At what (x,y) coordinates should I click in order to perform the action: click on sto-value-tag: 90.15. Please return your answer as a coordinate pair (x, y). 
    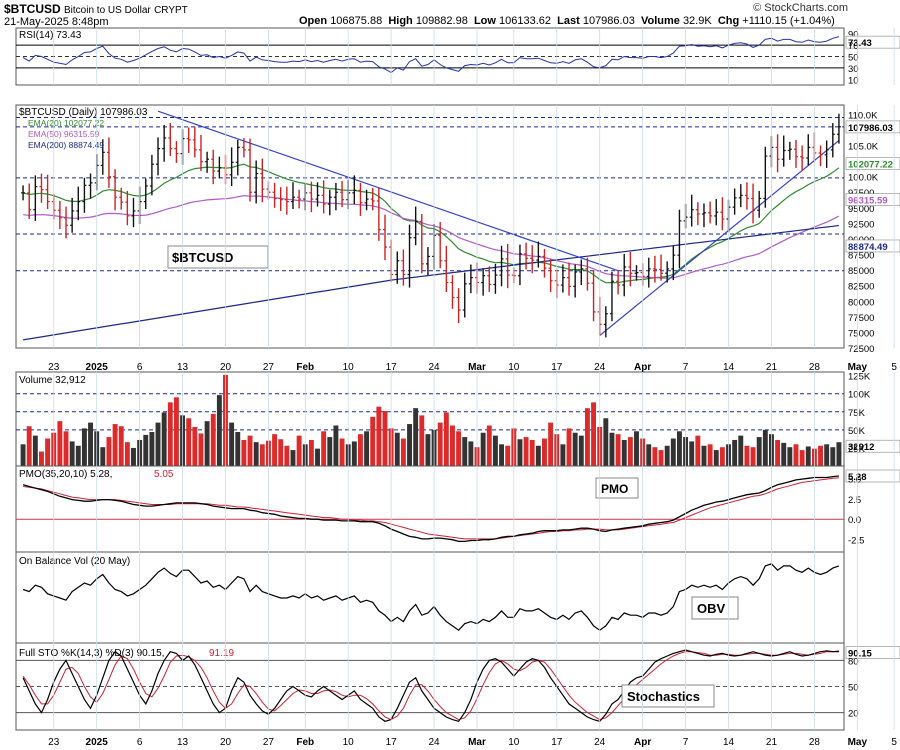
    Looking at the image, I should click on (860, 654).